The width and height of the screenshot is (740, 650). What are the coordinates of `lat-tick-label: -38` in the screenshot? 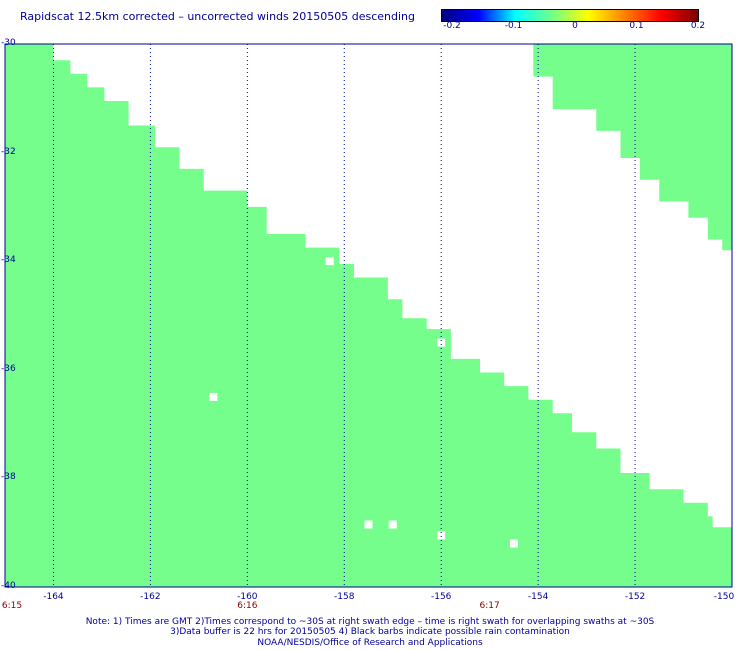 It's located at (8, 477).